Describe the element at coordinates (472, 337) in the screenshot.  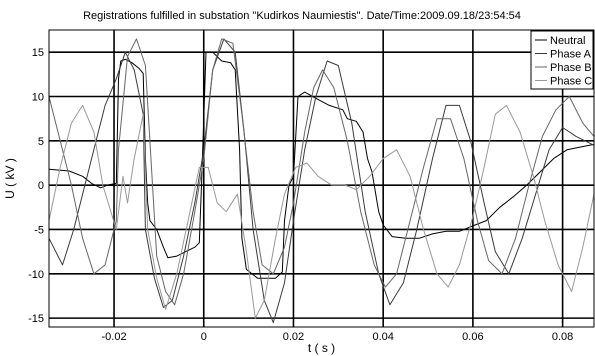
I see `x-tick-label: 0.06` at that location.